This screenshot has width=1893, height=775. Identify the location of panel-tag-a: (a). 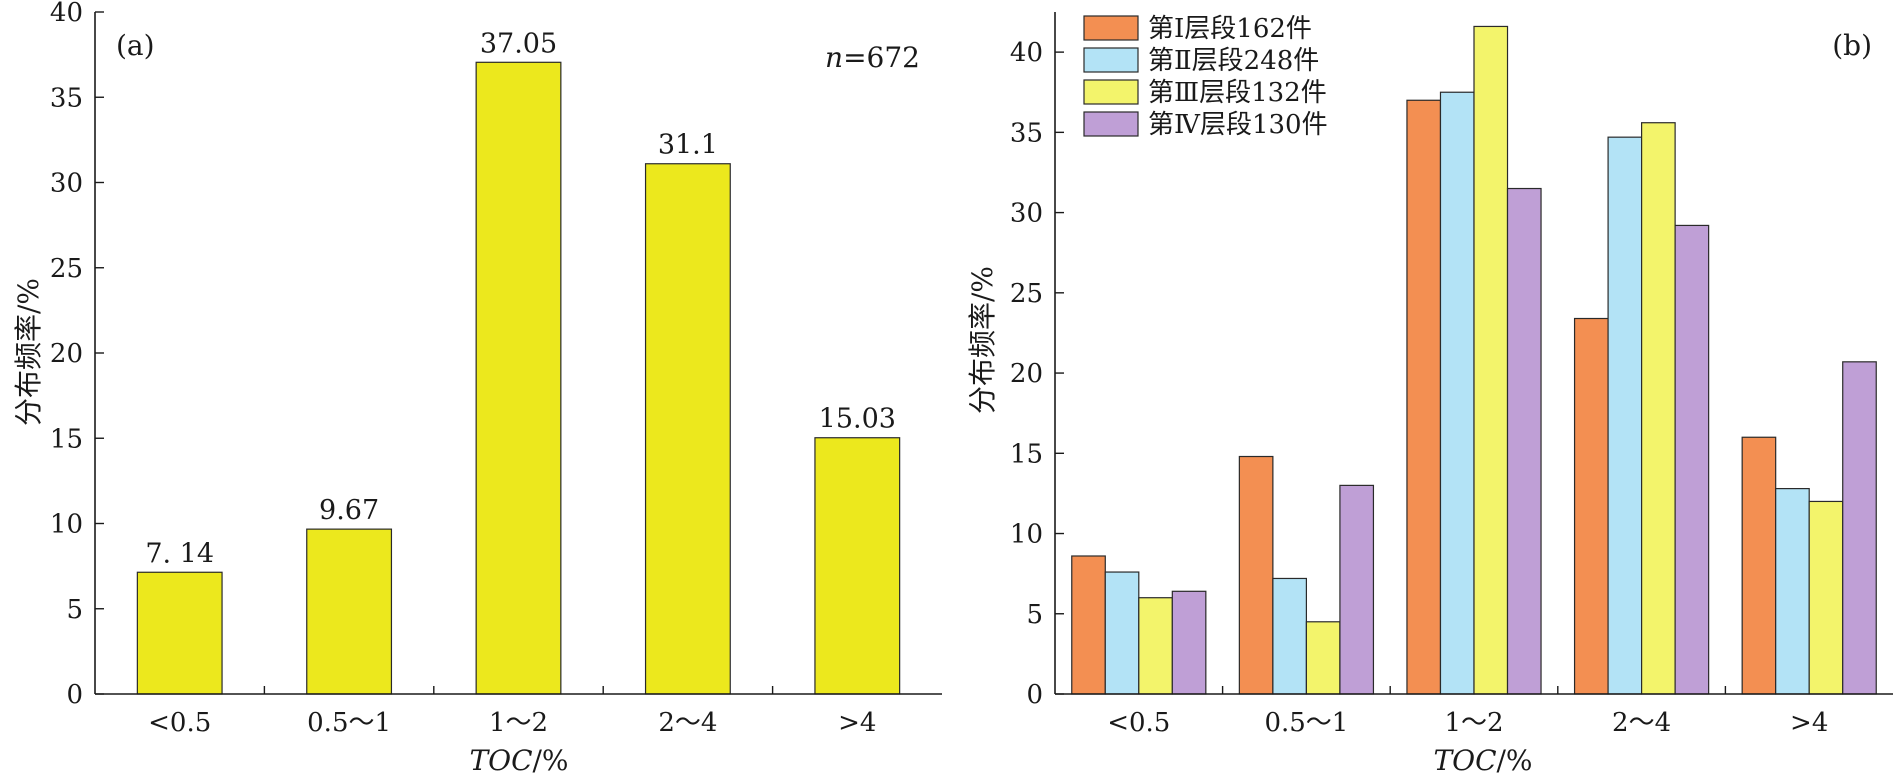
(135, 45).